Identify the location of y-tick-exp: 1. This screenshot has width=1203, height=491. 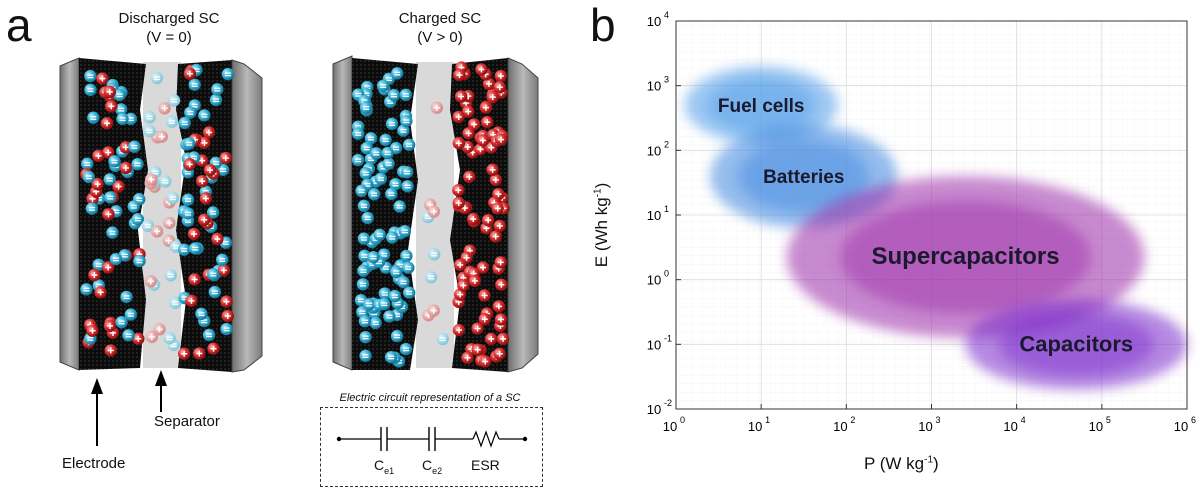
(666, 209).